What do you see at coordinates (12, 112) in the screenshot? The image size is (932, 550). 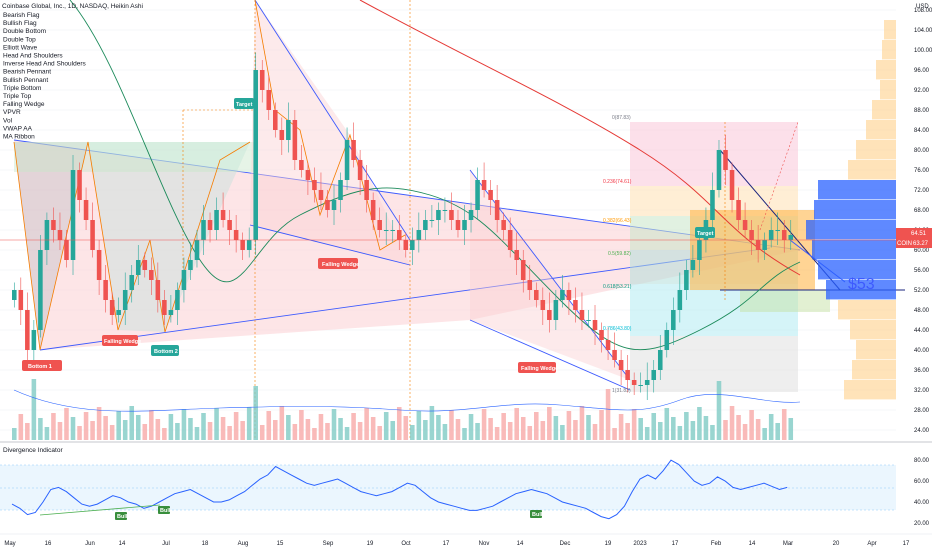 I see `legend-item: VPVR` at bounding box center [12, 112].